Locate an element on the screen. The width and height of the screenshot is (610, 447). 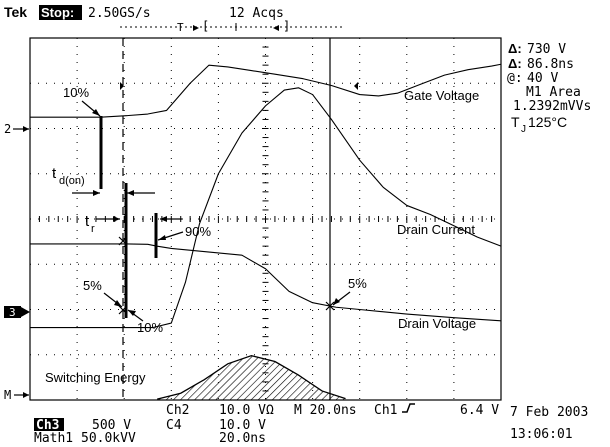
footer-ch3: Ch3 is located at coordinates (47, 425).